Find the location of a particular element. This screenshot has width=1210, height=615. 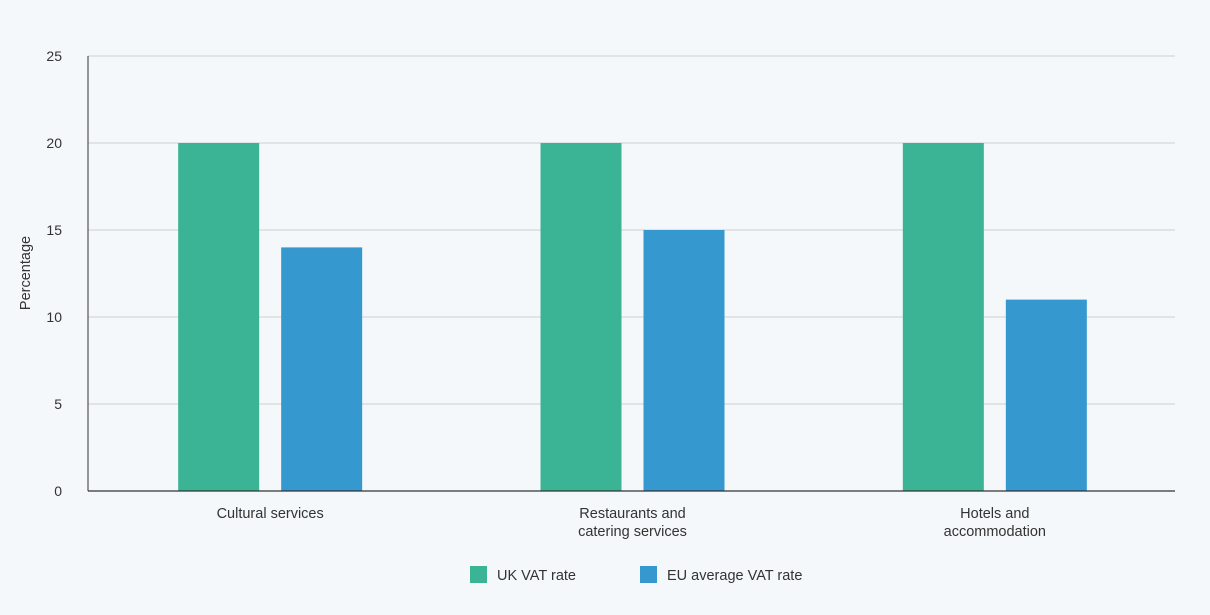

y-tick-label: 5 is located at coordinates (58, 404).